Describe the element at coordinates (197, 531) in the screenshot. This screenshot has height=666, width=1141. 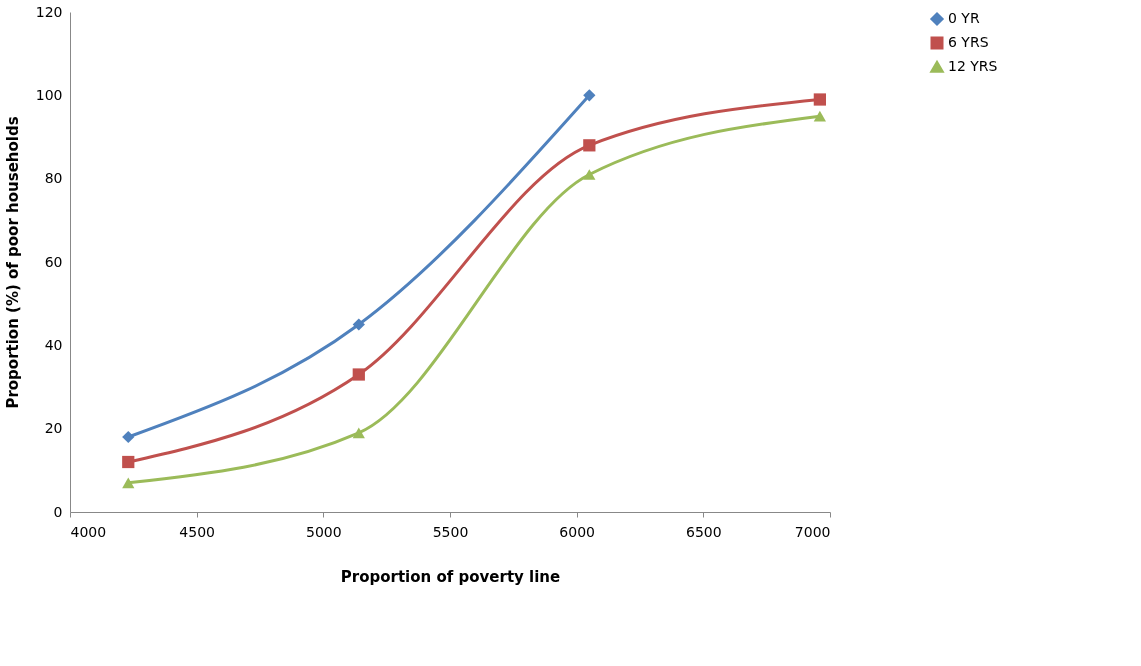
I see `x-tick-label: 4500` at that location.